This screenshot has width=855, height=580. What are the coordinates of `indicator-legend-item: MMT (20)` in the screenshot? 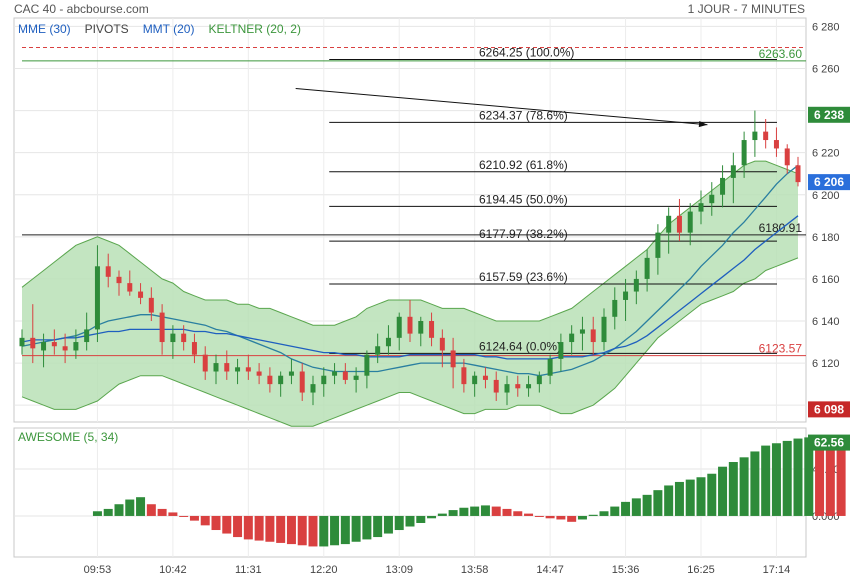 It's located at (169, 29).